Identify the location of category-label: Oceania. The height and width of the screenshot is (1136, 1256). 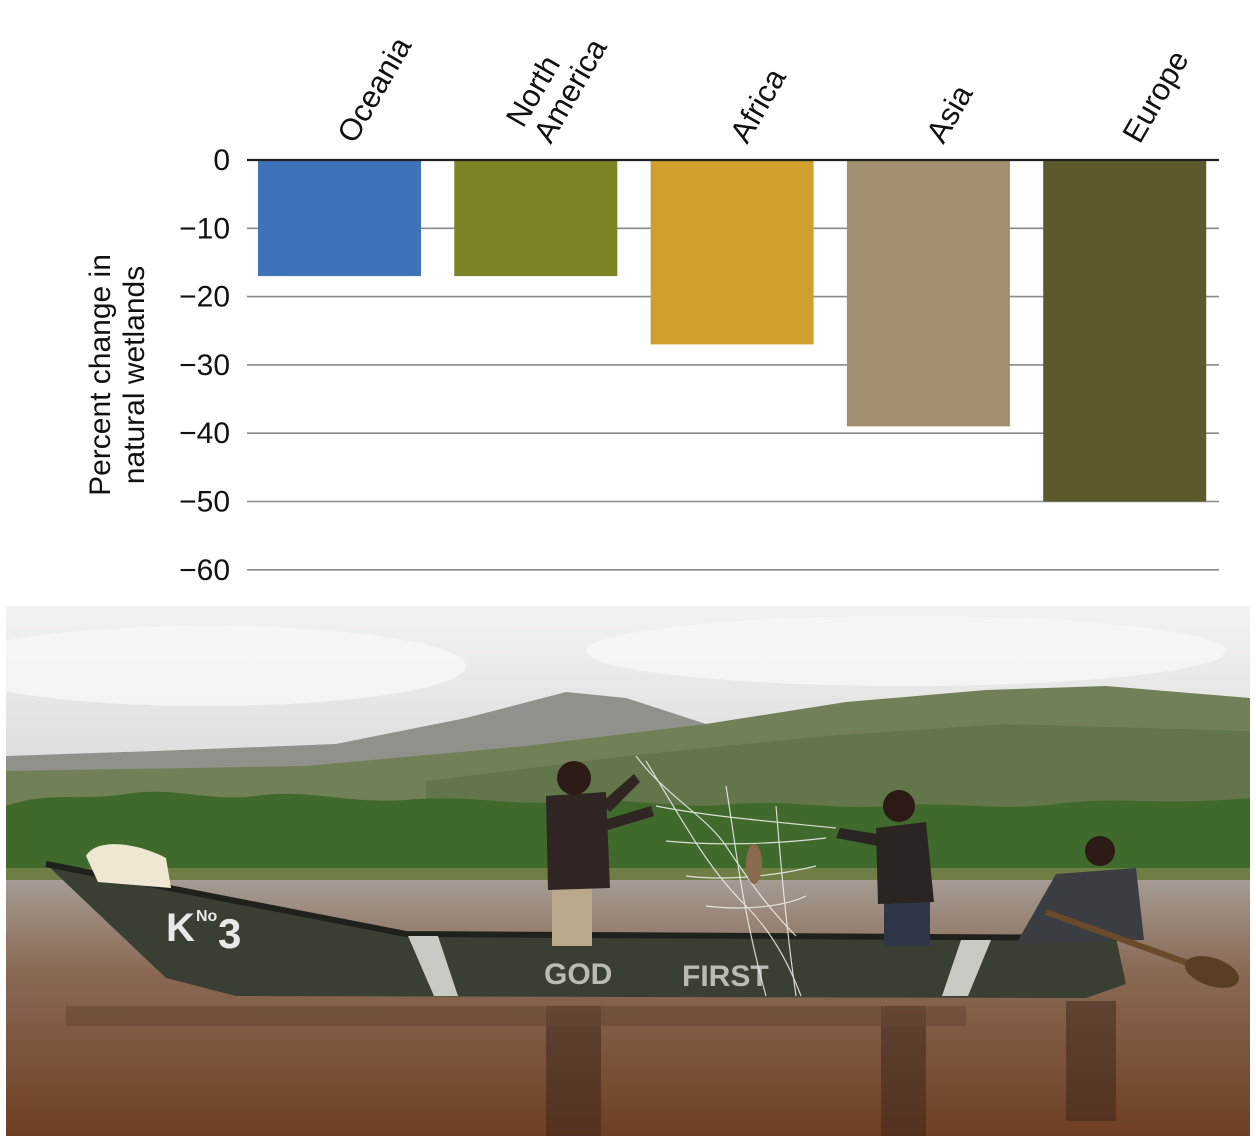
(374, 89).